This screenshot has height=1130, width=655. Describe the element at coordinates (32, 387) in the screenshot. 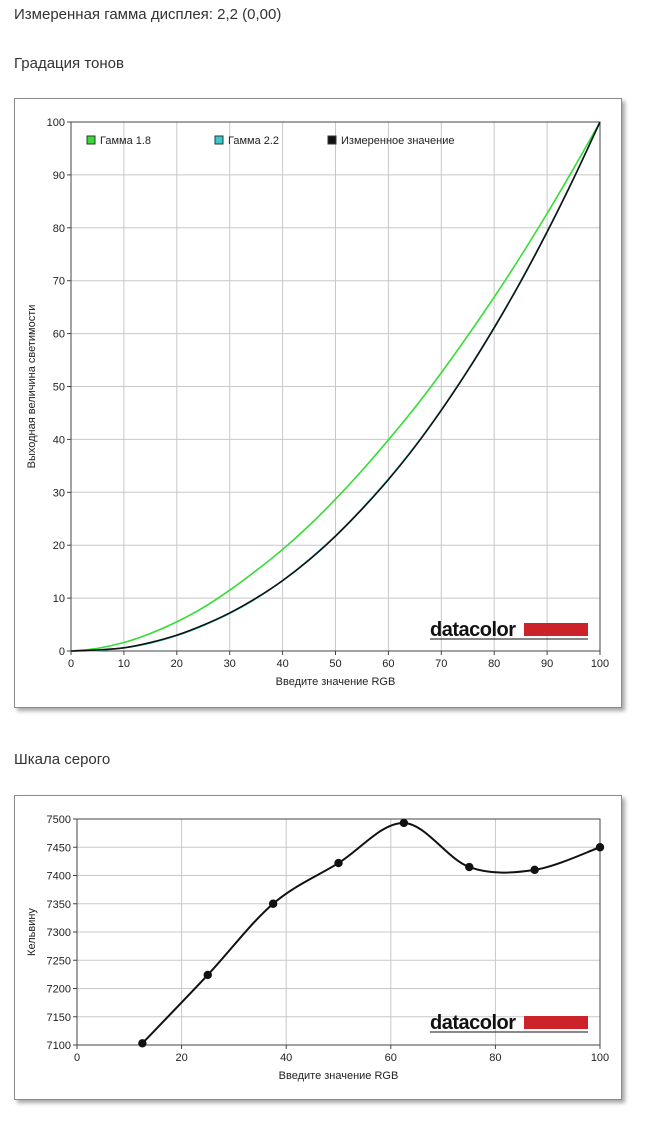

I see `y-axis-label: Выходная величина светимости` at that location.